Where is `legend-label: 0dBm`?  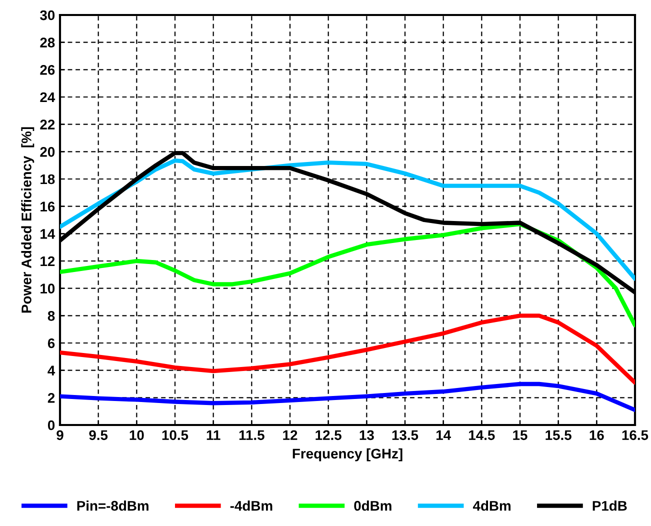
legend-label: 0dBm is located at coordinates (373, 505).